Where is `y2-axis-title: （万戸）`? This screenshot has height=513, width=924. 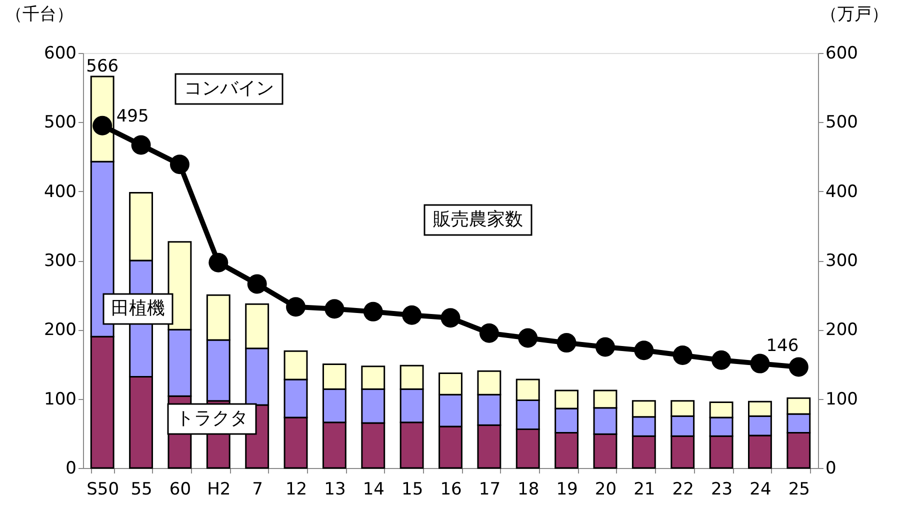
y2-axis-title: （万戸） is located at coordinates (854, 14).